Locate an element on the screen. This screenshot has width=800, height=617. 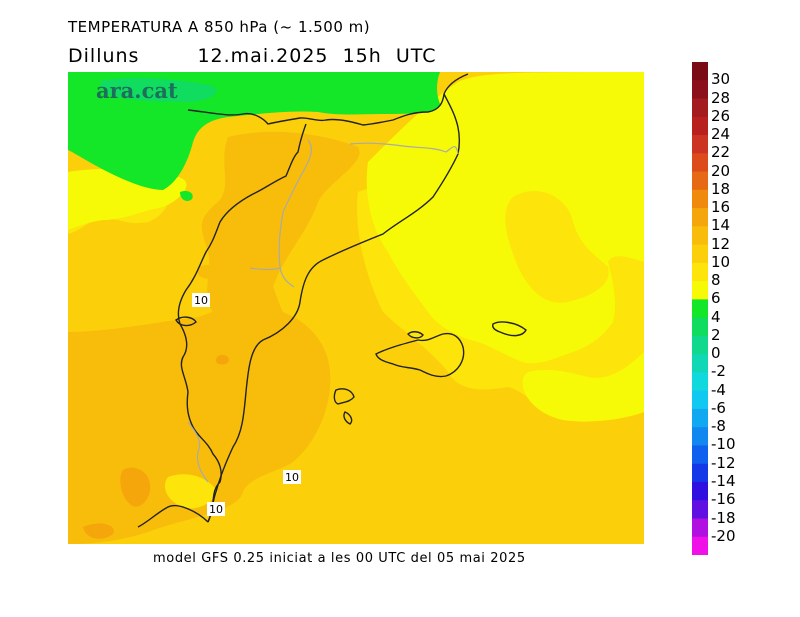
color-scale-label: -16 is located at coordinates (723, 499).